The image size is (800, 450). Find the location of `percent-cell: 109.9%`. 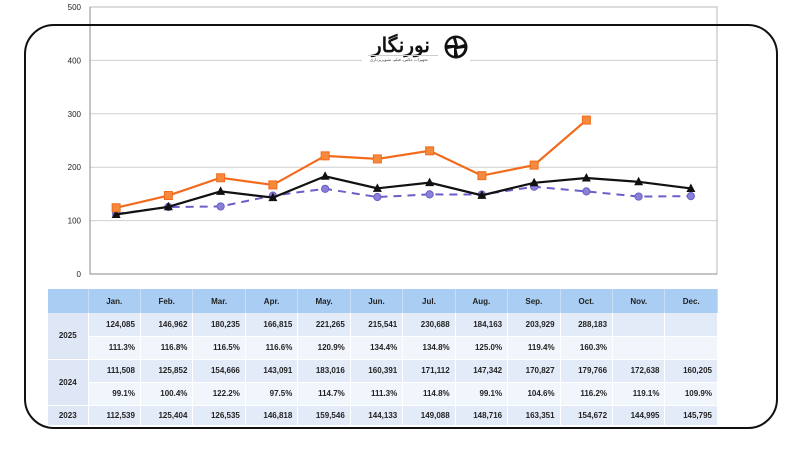

percent-cell: 109.9% is located at coordinates (691, 394).